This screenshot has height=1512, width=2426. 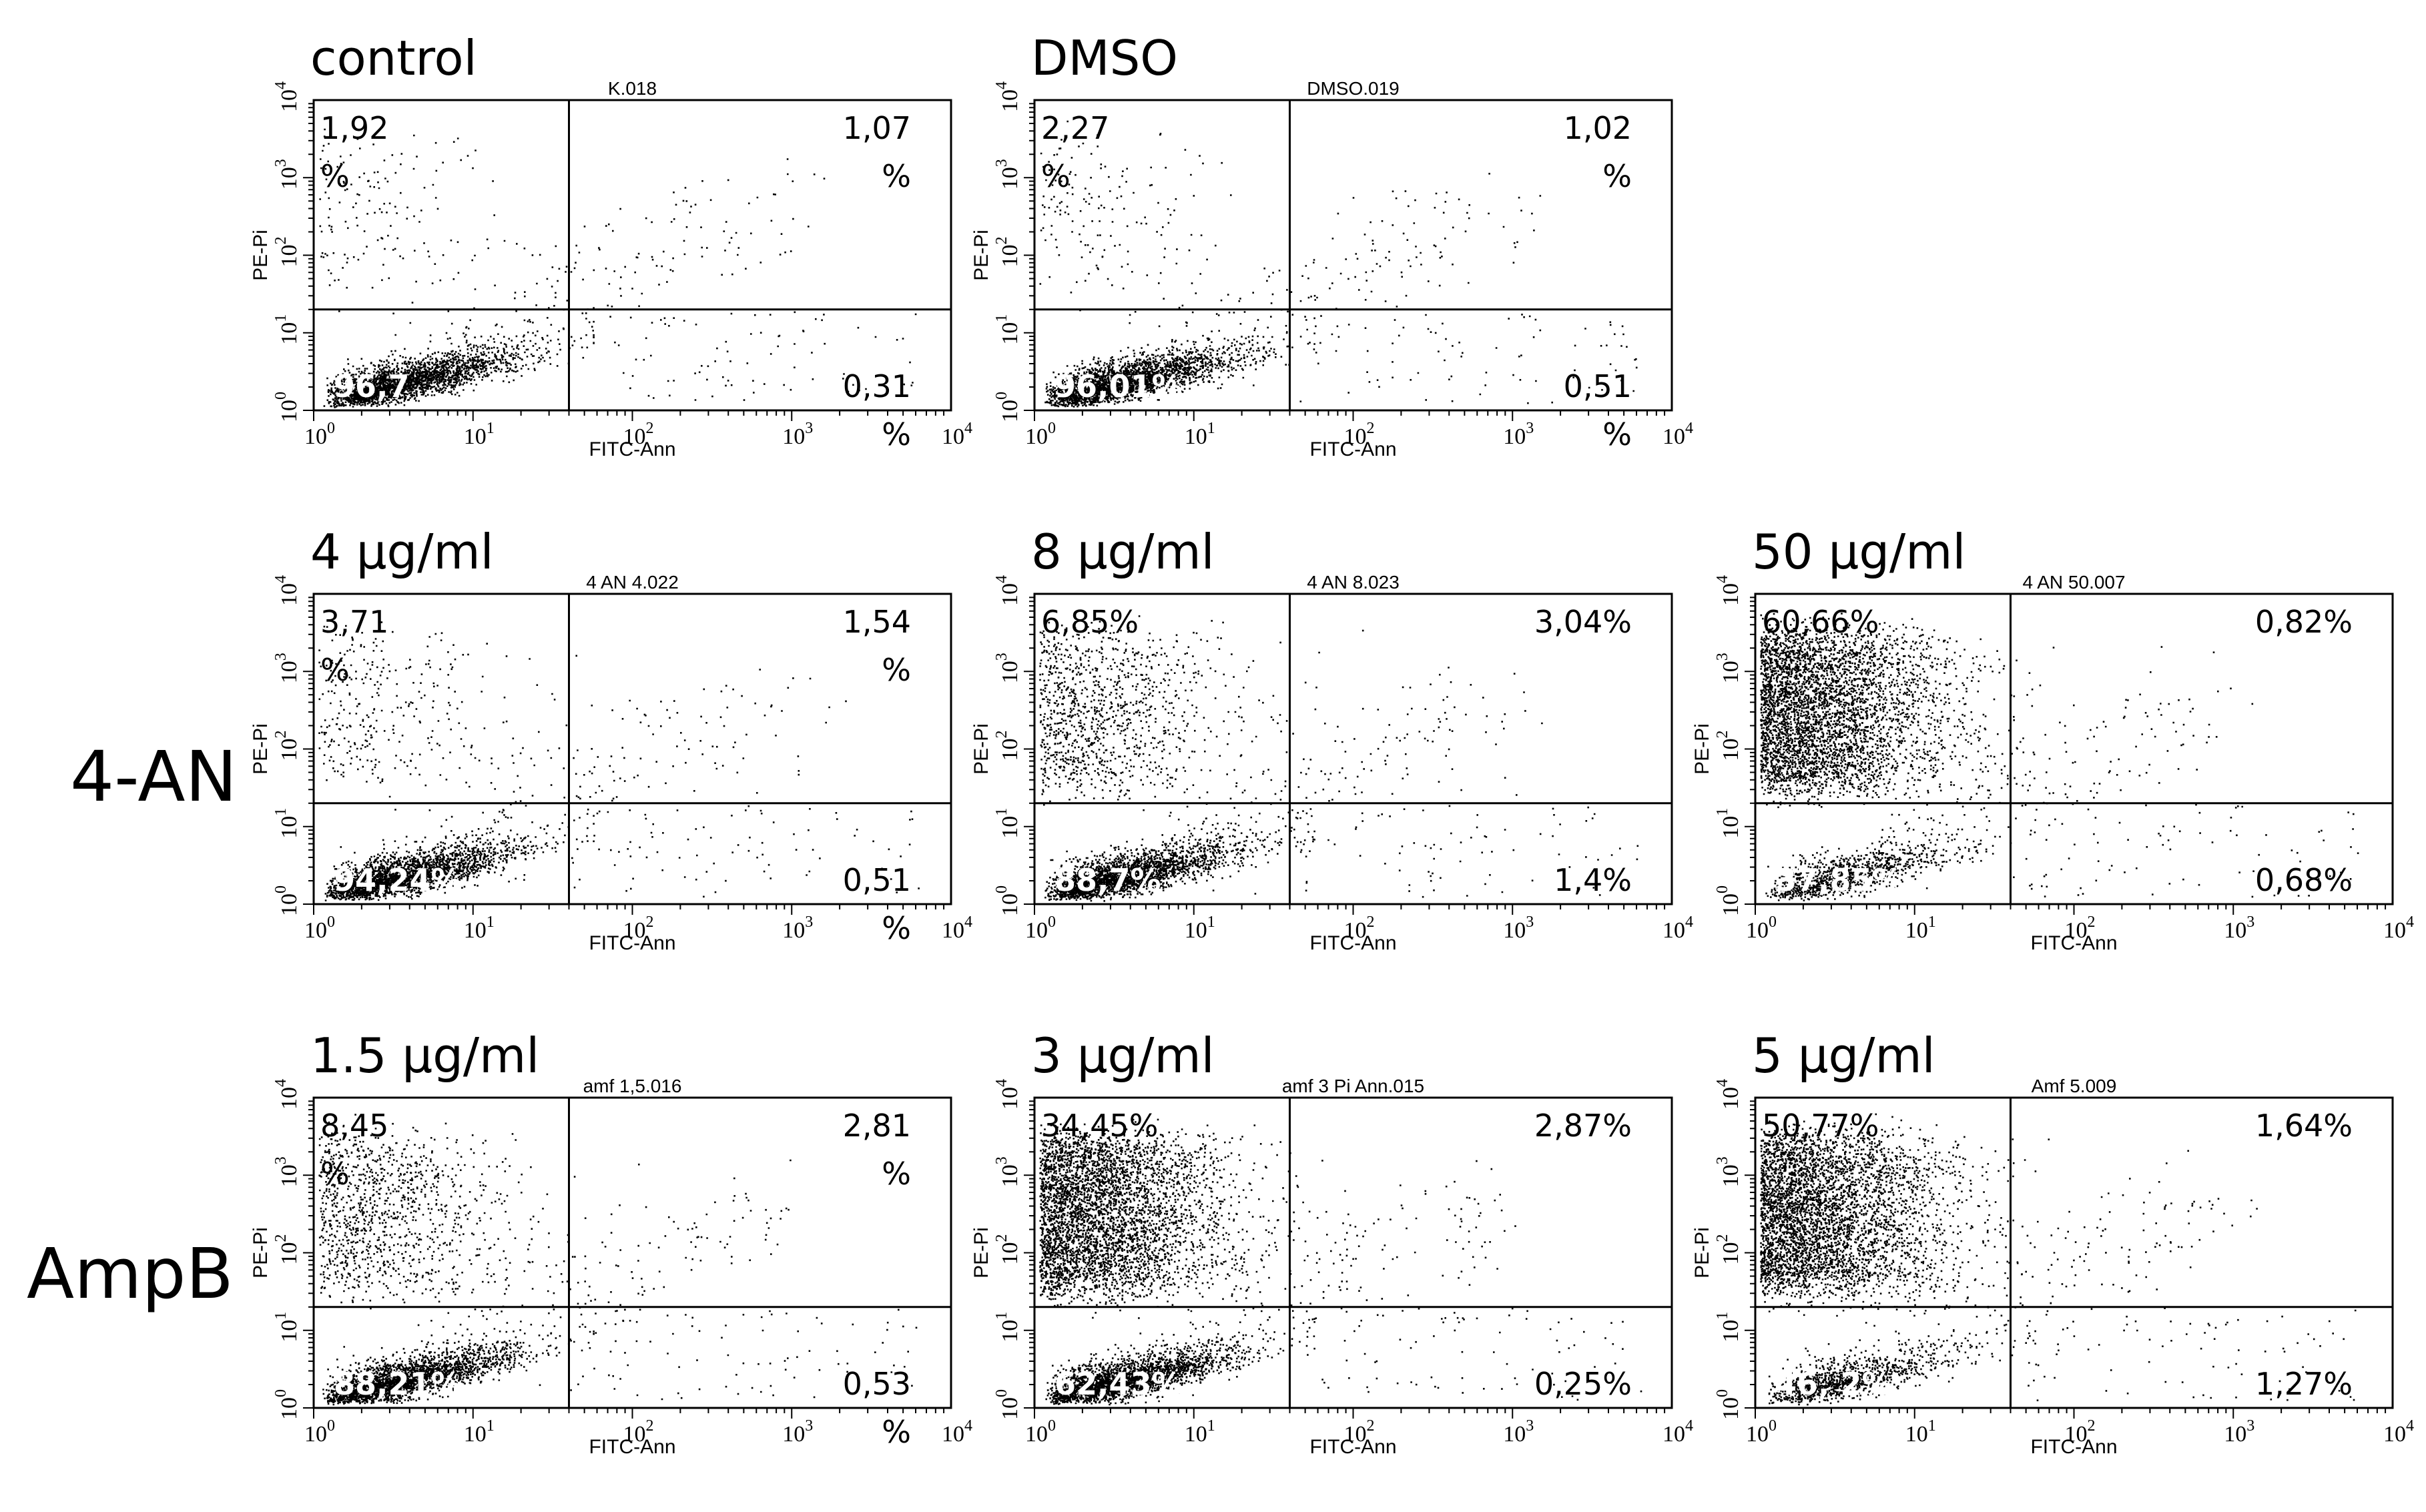 What do you see at coordinates (632, 582) in the screenshot?
I see `plot-3-title: 4 AN 4.022` at bounding box center [632, 582].